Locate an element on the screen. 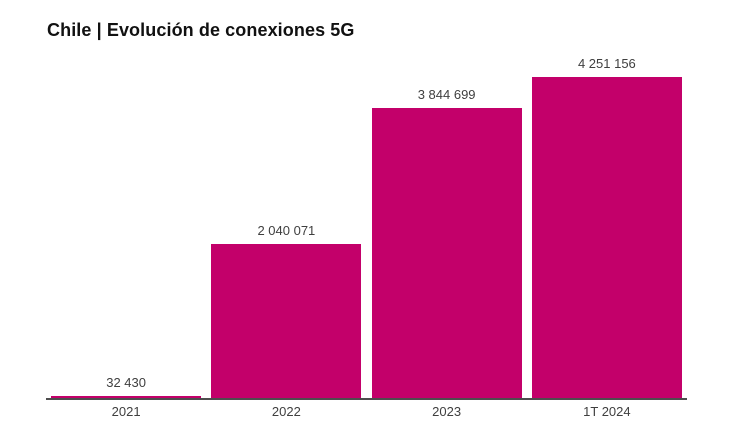  x-tick-label: 2023 is located at coordinates (447, 411).